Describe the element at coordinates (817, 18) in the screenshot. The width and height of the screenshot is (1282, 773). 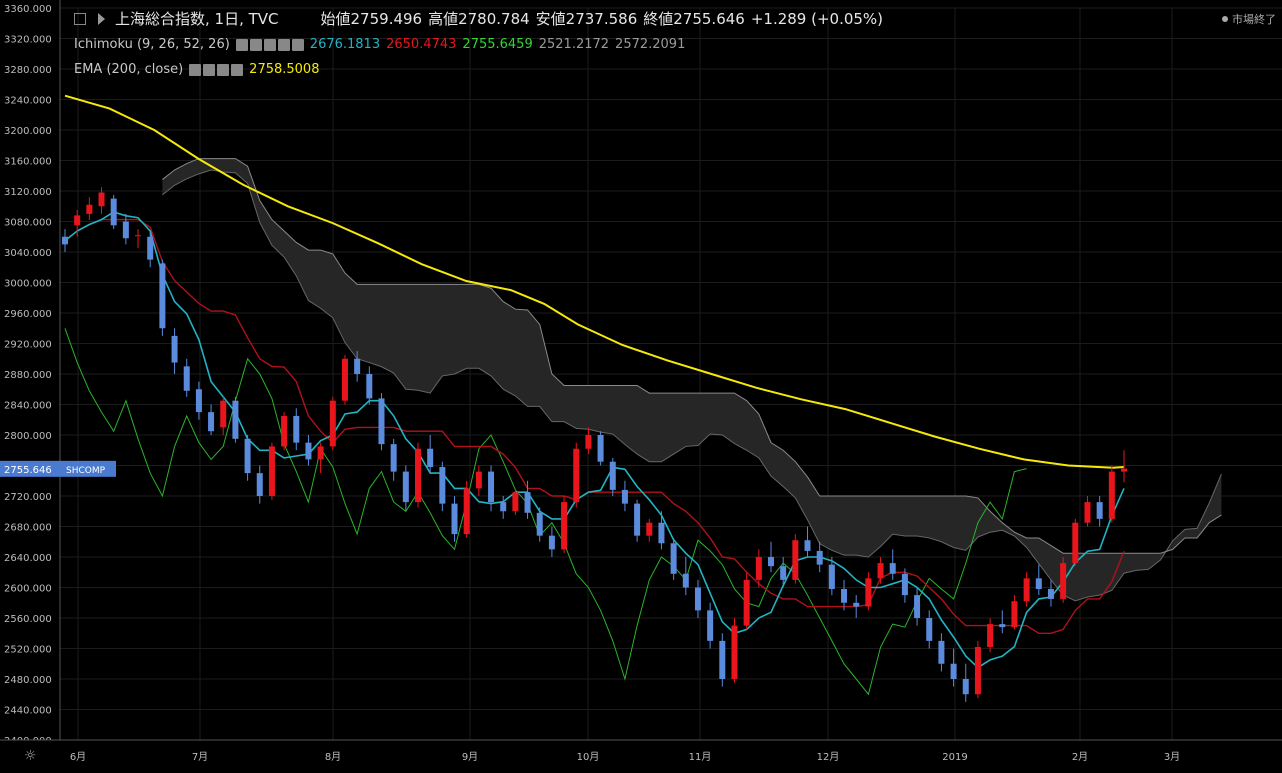
I see `change-value: +1.289 (+0.05%)` at that location.